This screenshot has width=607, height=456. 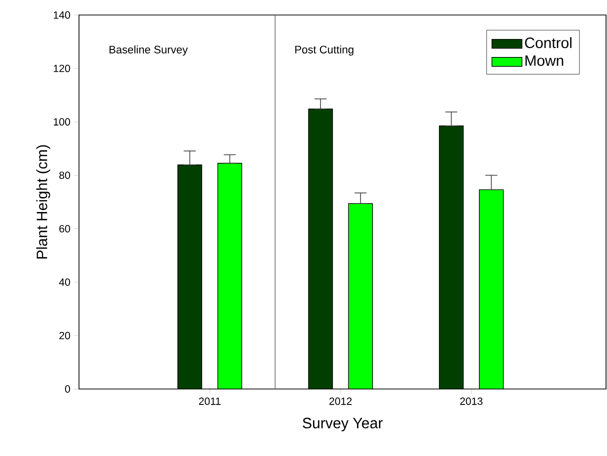 What do you see at coordinates (67, 389) in the screenshot?
I see `y-tick-label: 0` at bounding box center [67, 389].